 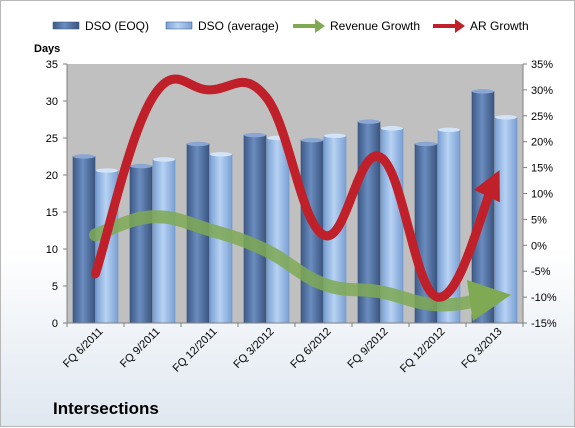 I want to click on y2-tick-label: -5%, so click(x=541, y=272).